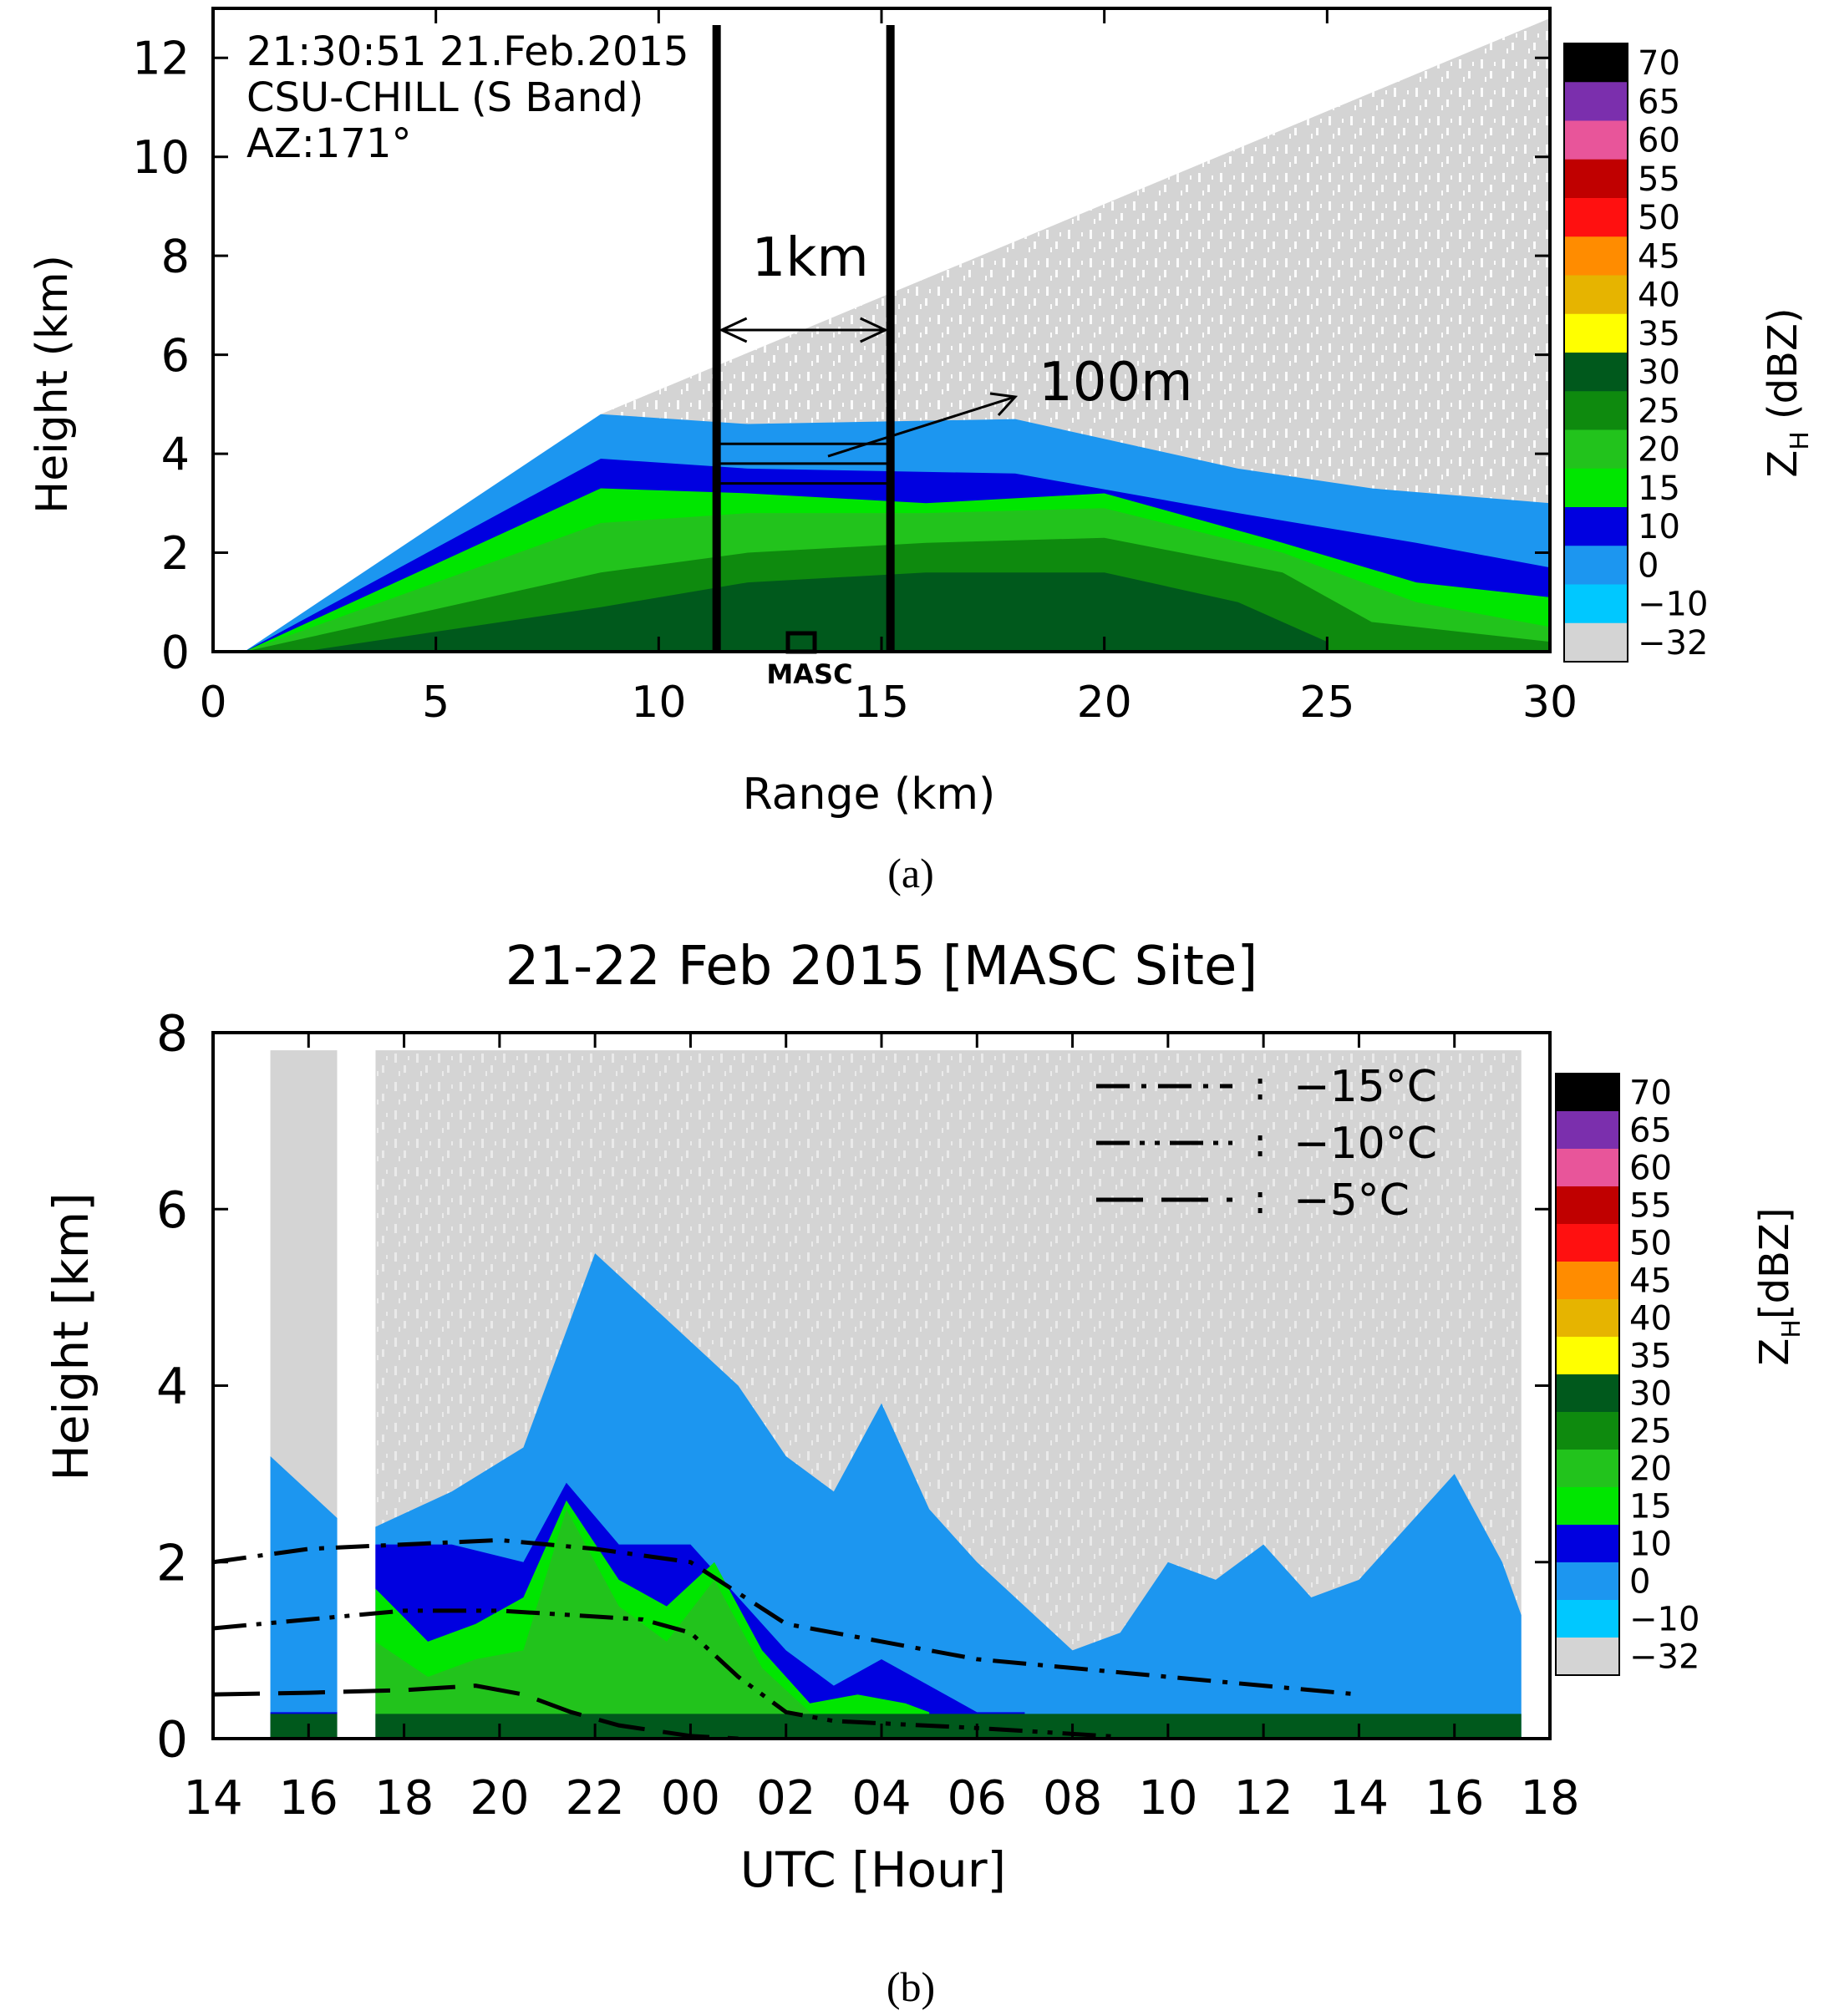 The height and width of the screenshot is (2016, 1824). What do you see at coordinates (1365, 1144) in the screenshot?
I see `panel-b-legend-label: −10°C` at bounding box center [1365, 1144].